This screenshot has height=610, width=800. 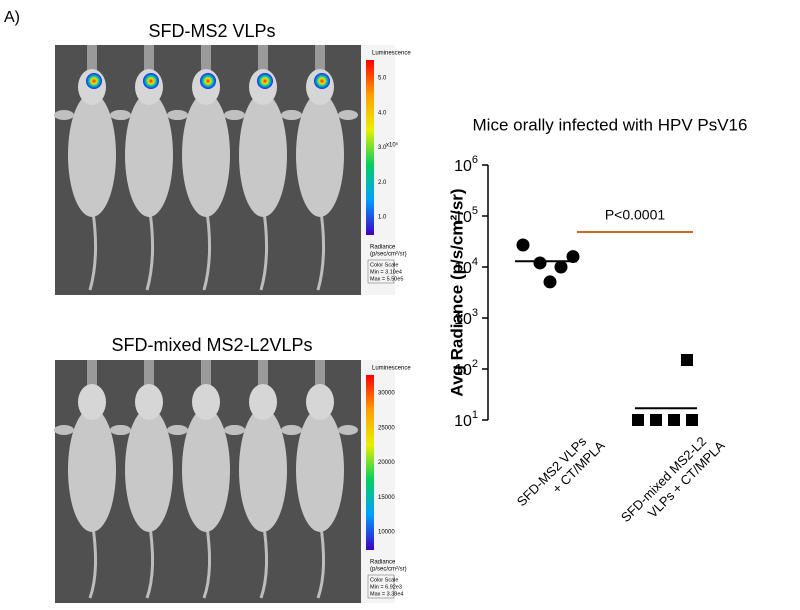 What do you see at coordinates (456, 292) in the screenshot?
I see `y-axis-label: Avg Radiance (p/s/cm²/sr)` at bounding box center [456, 292].